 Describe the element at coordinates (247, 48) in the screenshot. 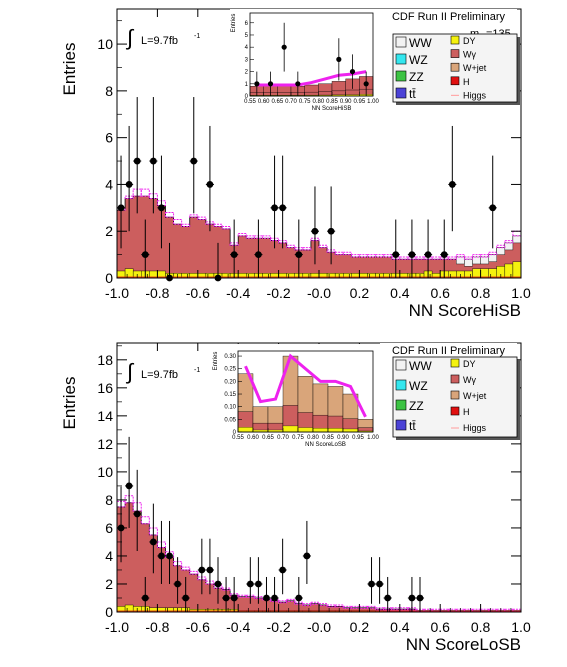

I see `inset-y-tick-label: 4` at that location.